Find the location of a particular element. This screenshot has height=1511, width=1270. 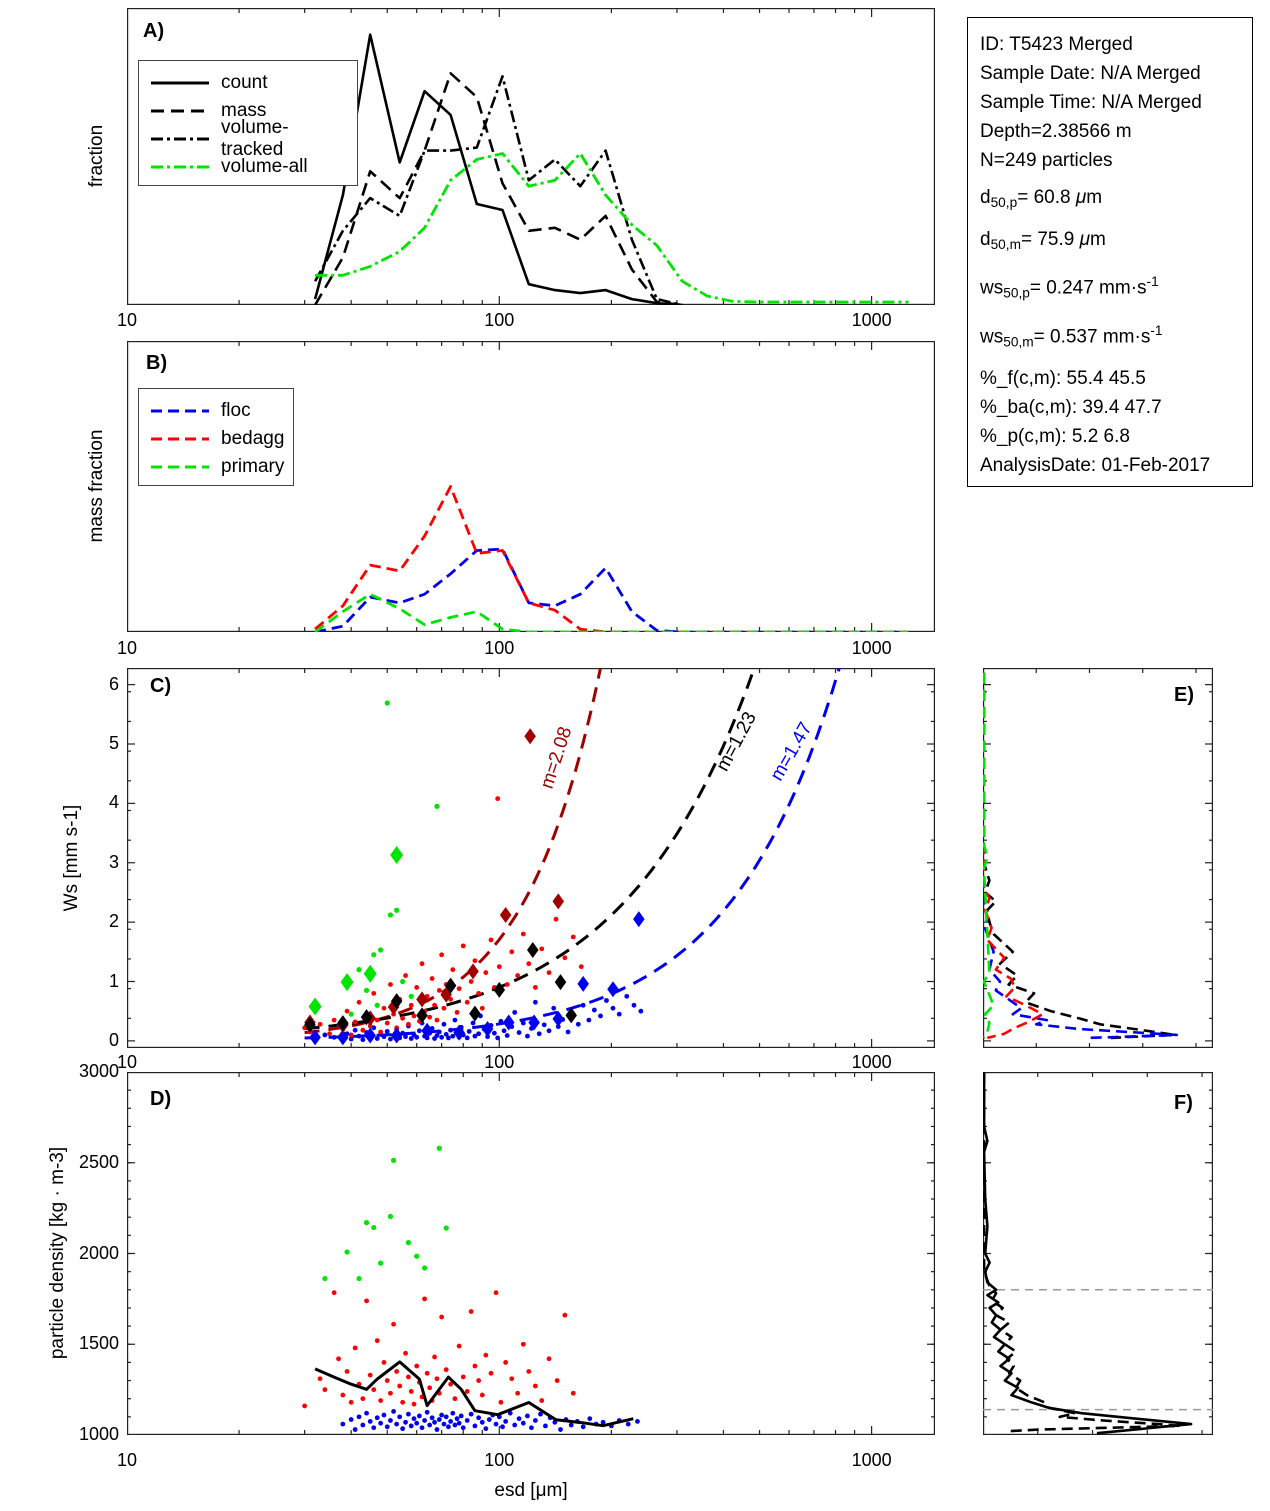

series-primary is located at coordinates (611, 612).